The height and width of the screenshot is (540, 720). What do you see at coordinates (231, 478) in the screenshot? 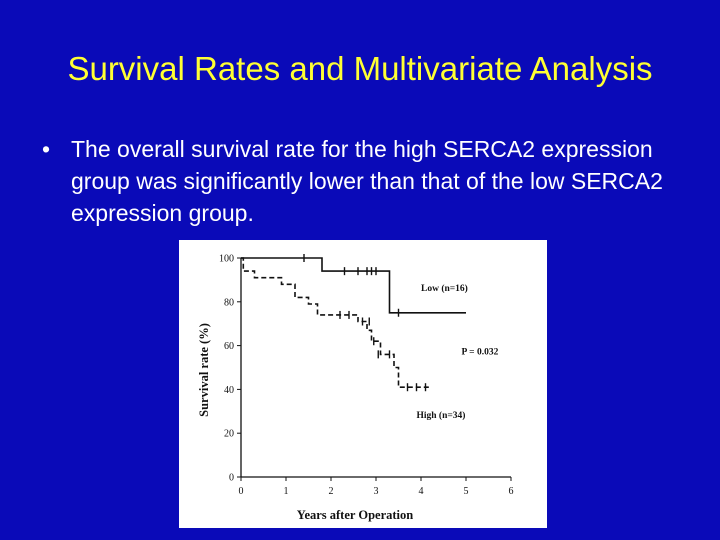
I see `y-tick-label: 0` at bounding box center [231, 478].